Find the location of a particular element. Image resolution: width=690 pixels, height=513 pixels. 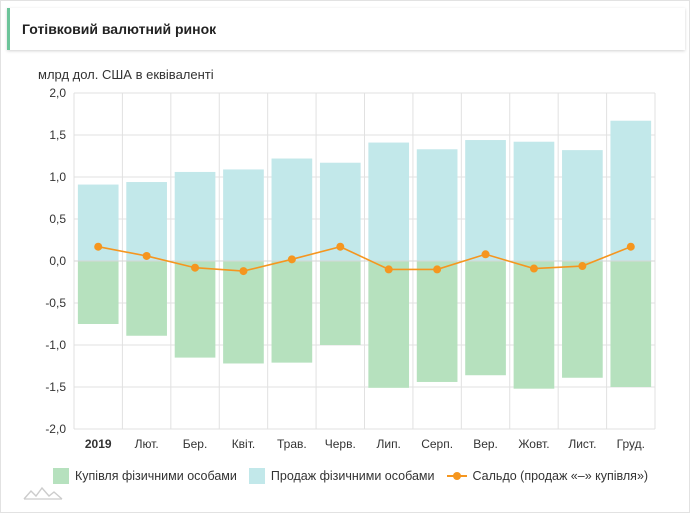

x-tick-label: Жовт. is located at coordinates (533, 444).